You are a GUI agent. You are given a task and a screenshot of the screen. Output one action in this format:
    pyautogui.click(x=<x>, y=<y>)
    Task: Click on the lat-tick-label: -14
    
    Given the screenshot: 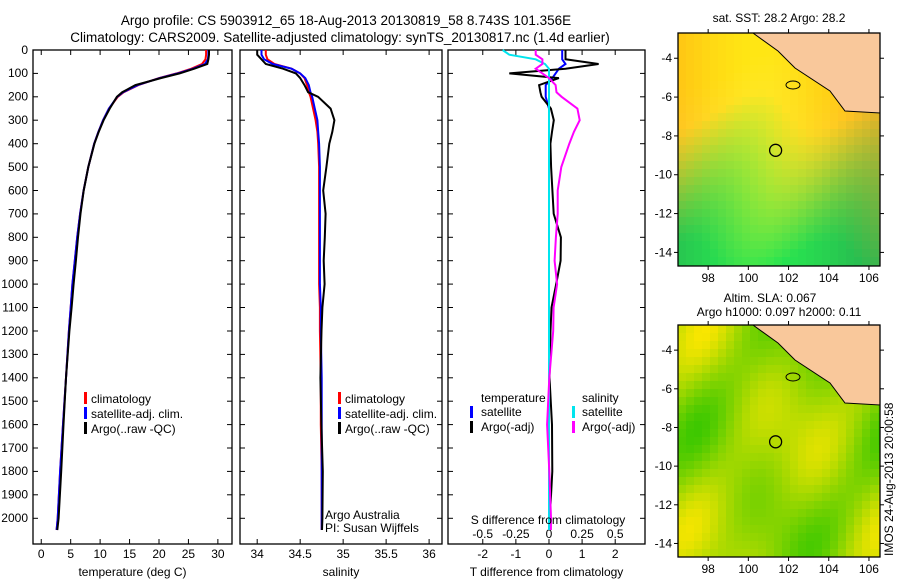 What is the action you would take?
    pyautogui.click(x=664, y=252)
    